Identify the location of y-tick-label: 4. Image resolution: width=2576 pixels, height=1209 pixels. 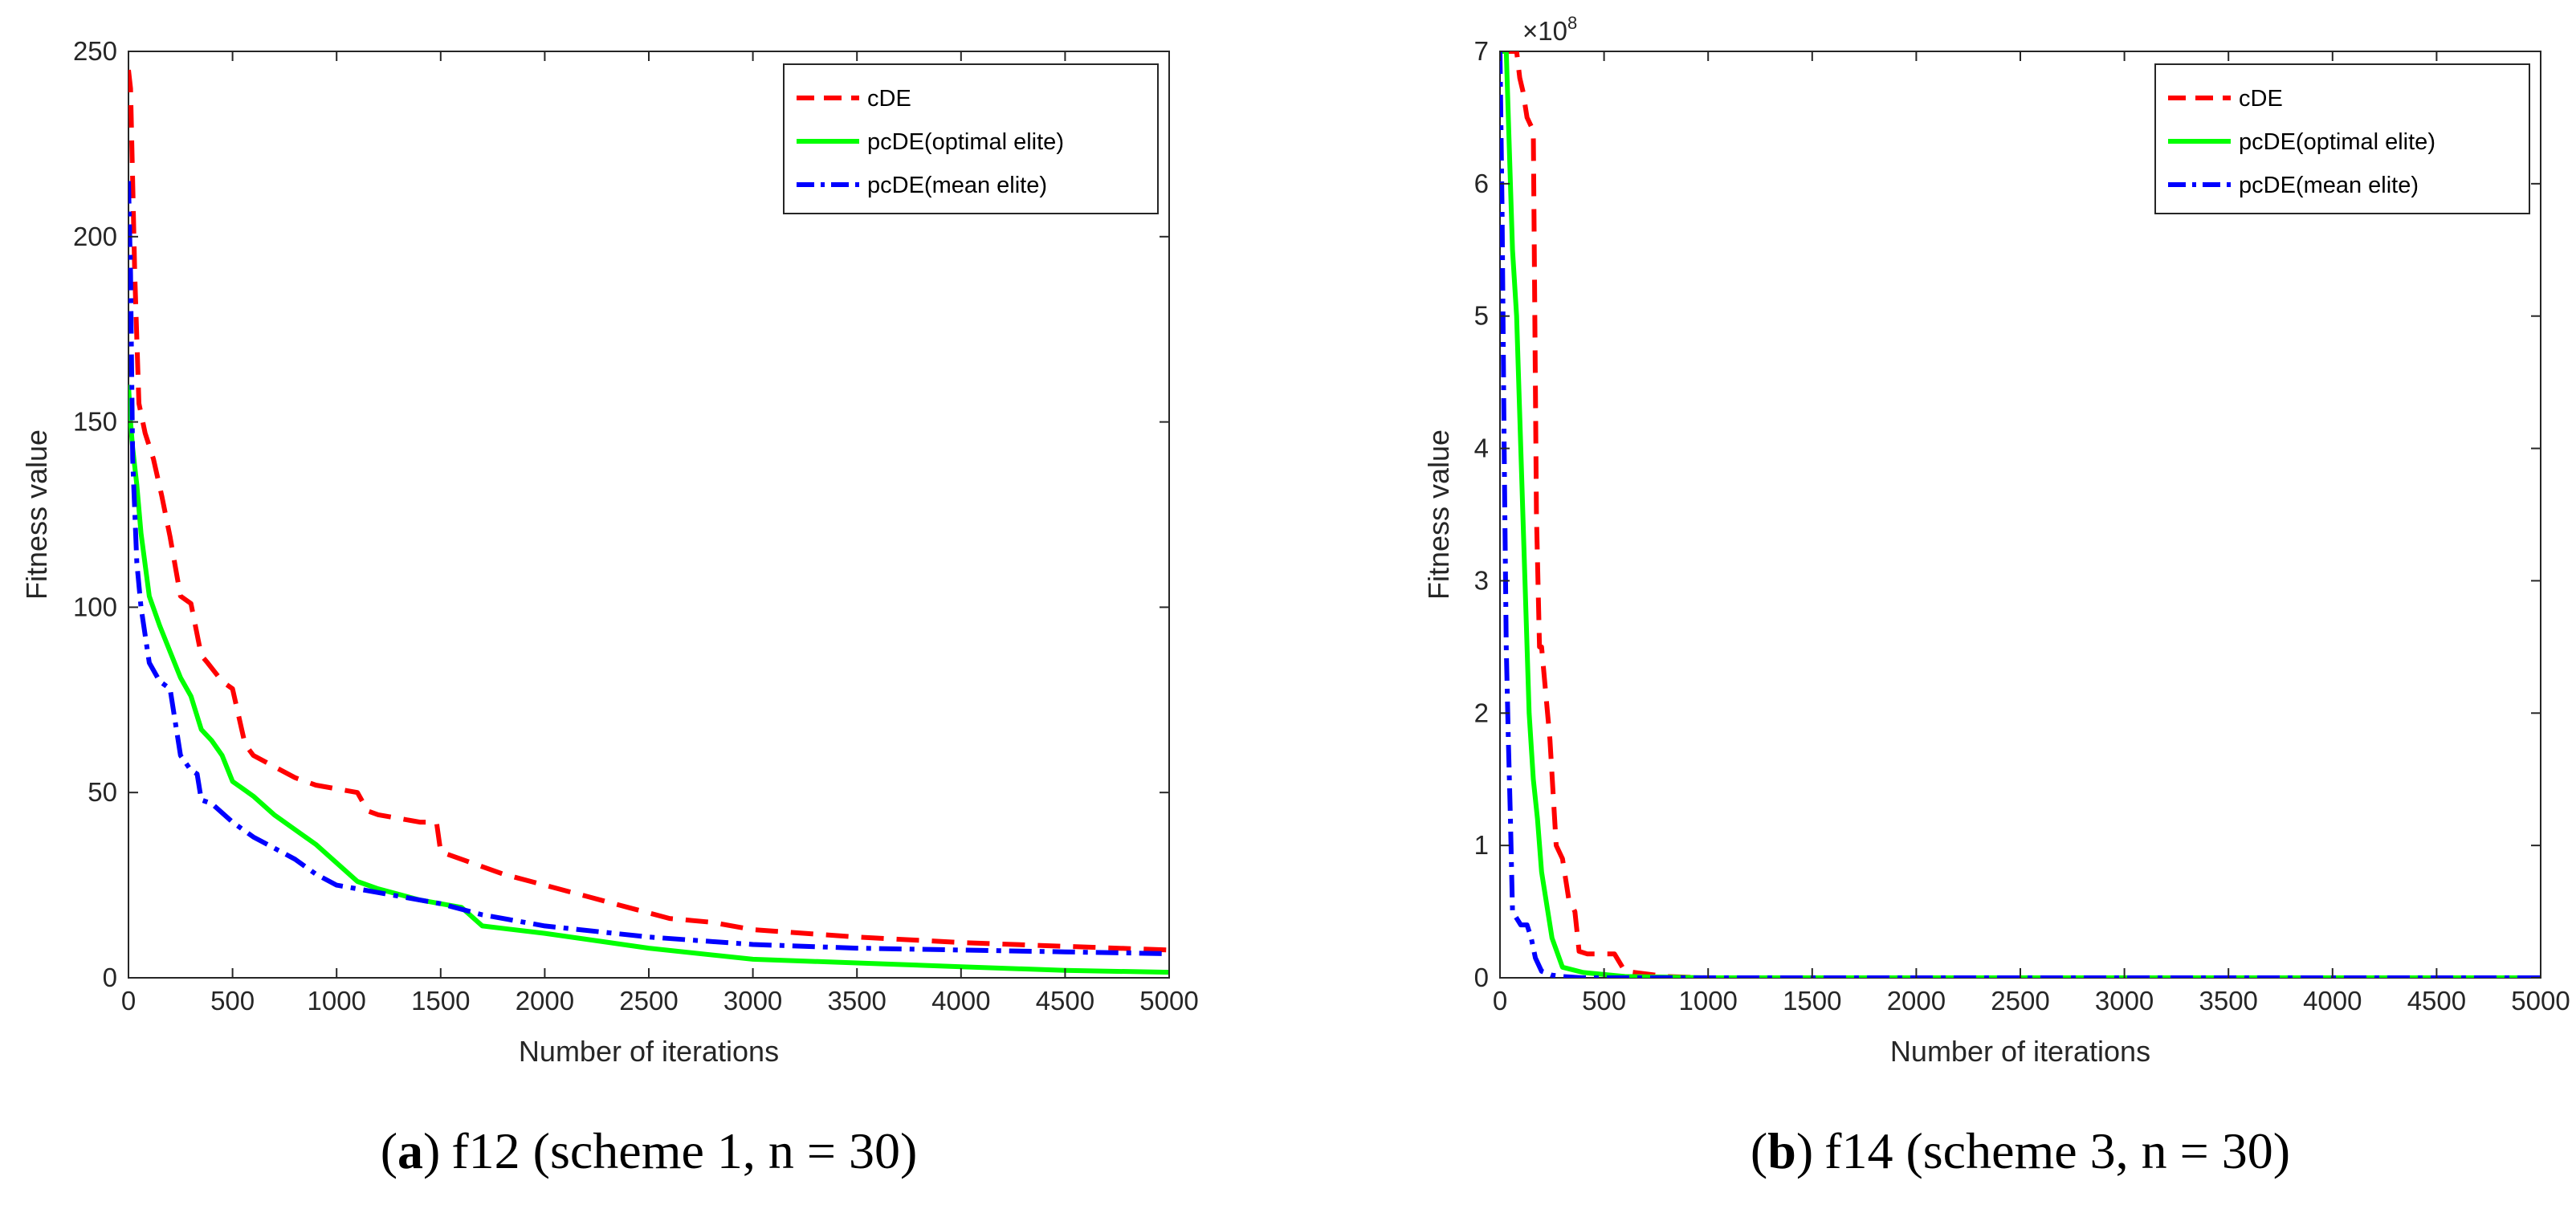
(1481, 448).